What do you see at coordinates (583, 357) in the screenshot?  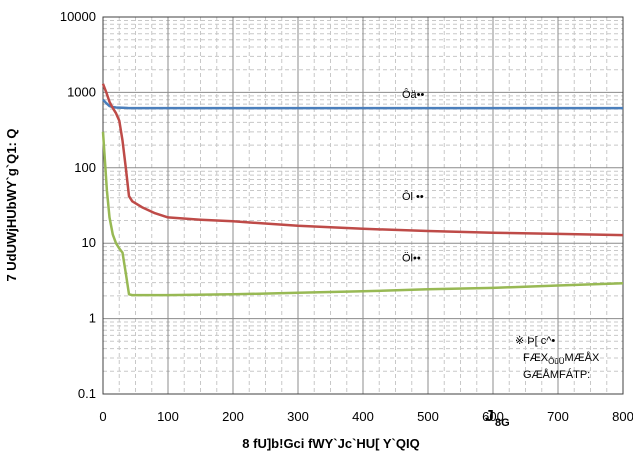 I see `note-line-2-tail: MÆÅX` at bounding box center [583, 357].